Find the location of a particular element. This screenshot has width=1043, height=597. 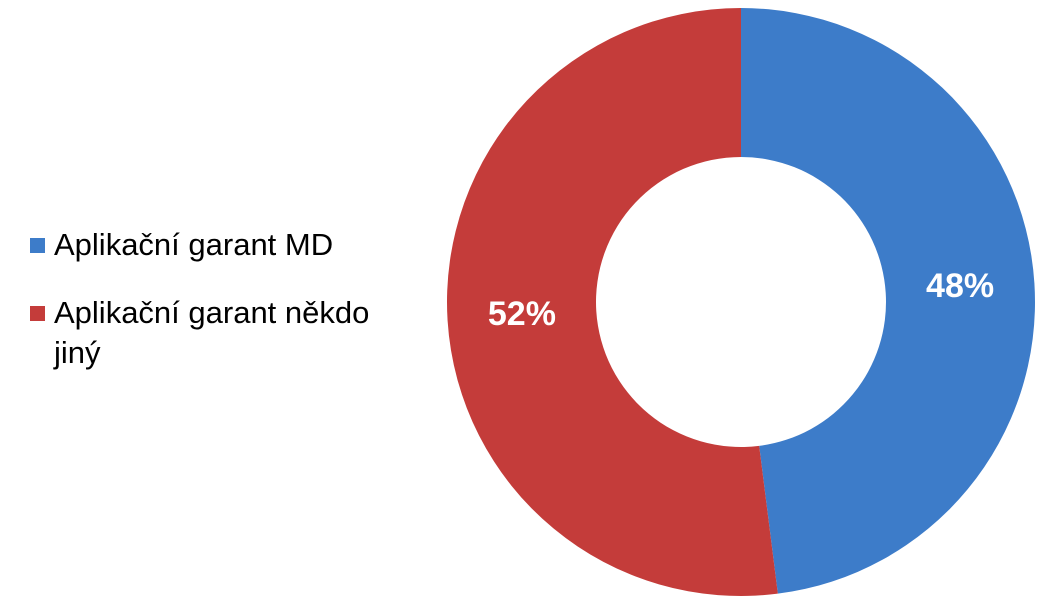

legend-label: Aplikační garant někdo jiný is located at coordinates (212, 332).